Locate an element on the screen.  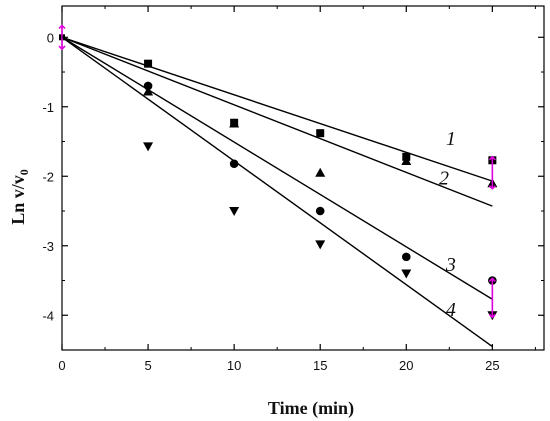
y-tick-label: 0 is located at coordinates (50, 37).